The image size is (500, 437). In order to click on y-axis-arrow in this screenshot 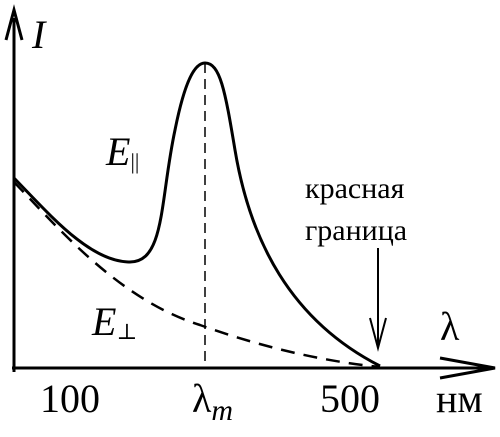, I will do `click(14, 22)`.